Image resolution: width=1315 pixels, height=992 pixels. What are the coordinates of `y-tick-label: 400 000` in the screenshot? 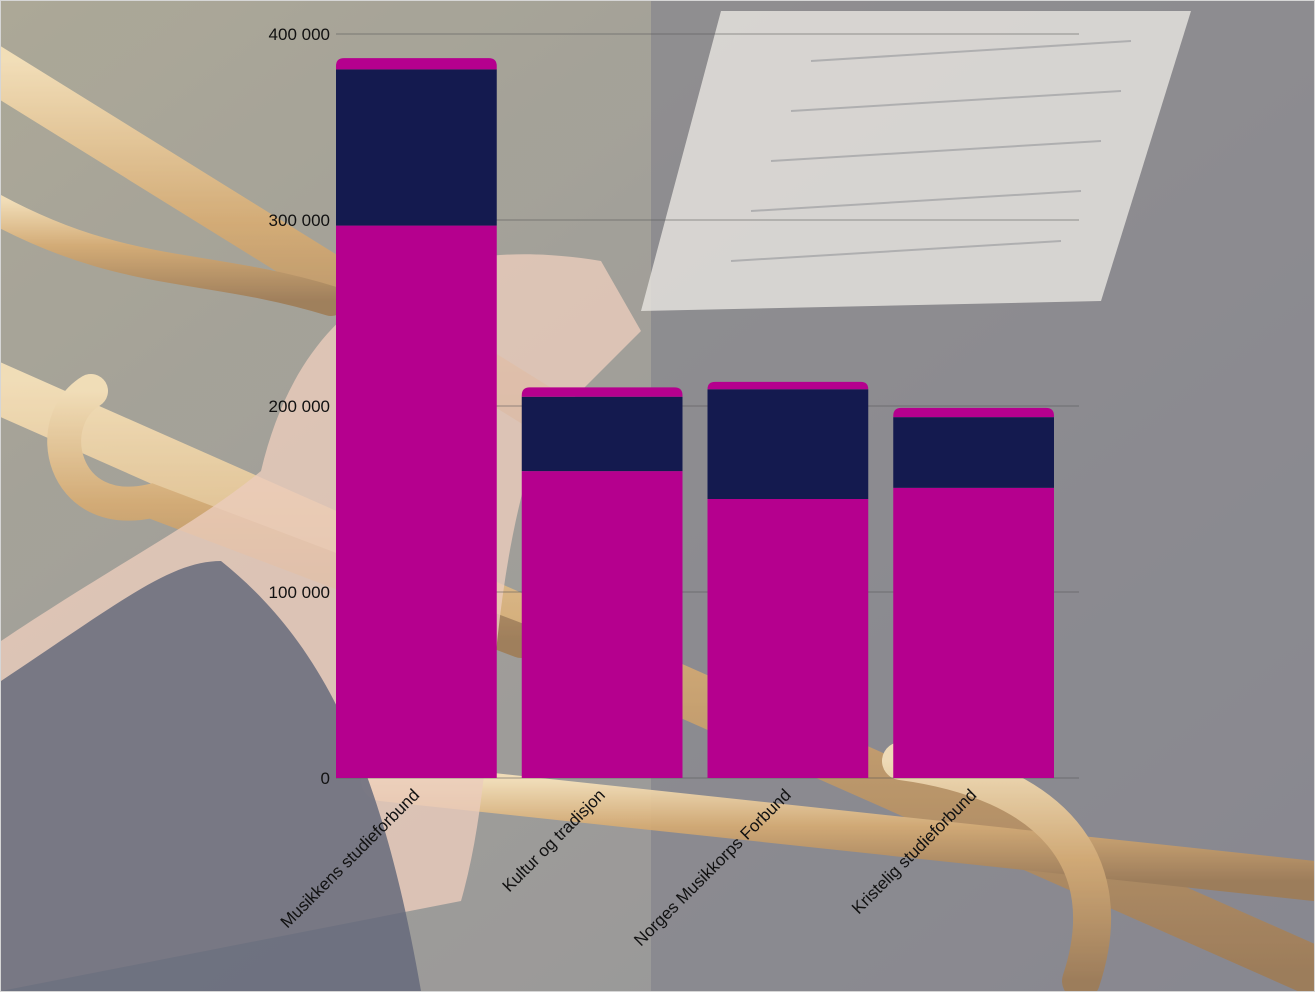 It's located at (299, 34).